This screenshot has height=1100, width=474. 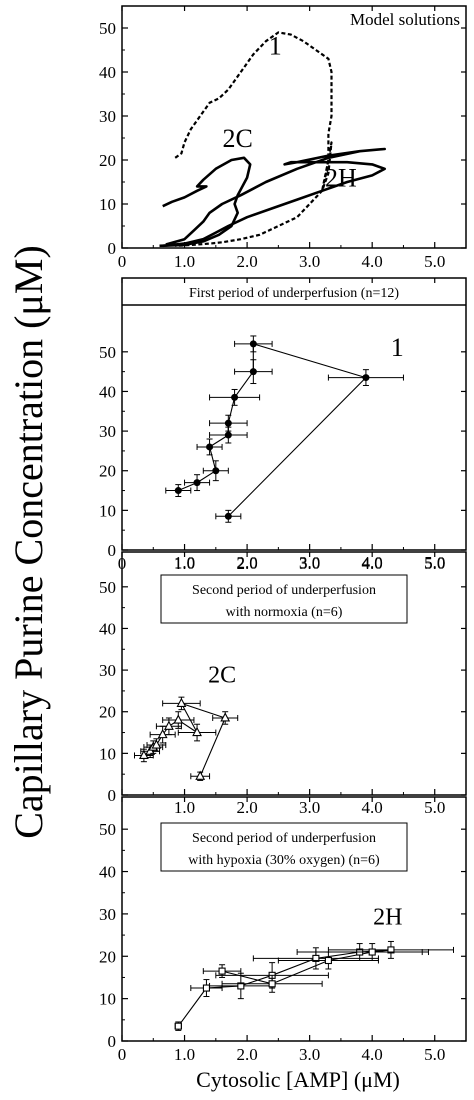 What do you see at coordinates (372, 807) in the screenshot?
I see `x-tick-label-top: 4.0` at bounding box center [372, 807].